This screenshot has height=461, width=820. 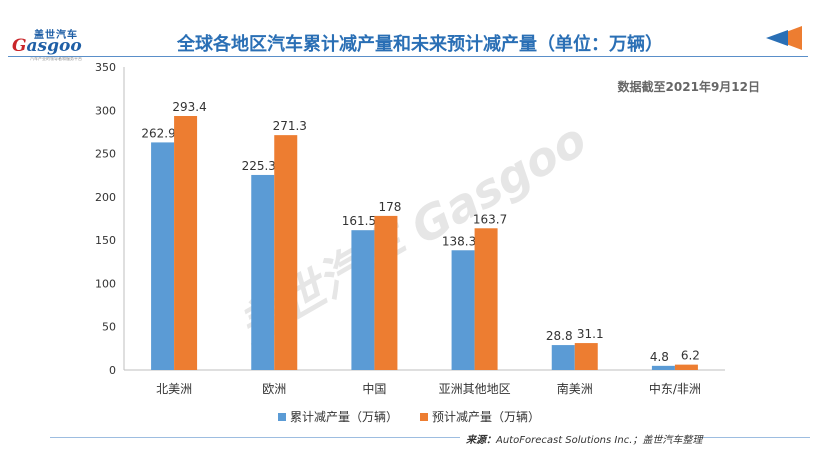 What do you see at coordinates (255, 437) in the screenshot?
I see `footer-divider-left` at bounding box center [255, 437].